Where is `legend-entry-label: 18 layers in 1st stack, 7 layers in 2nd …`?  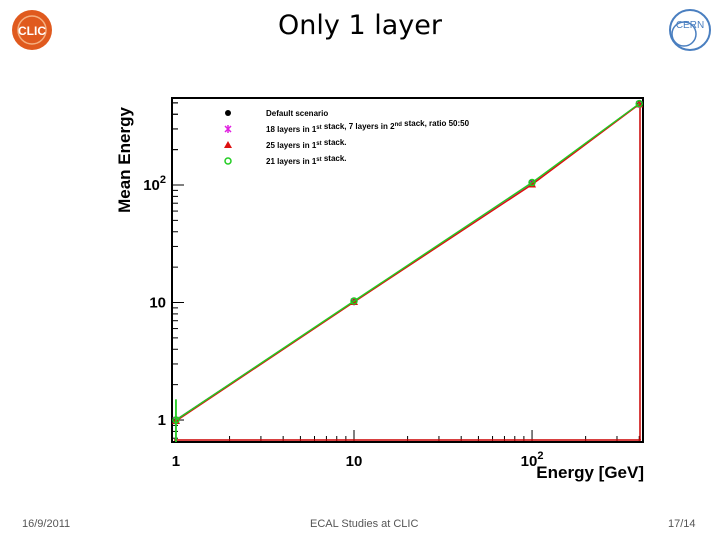
legend-entry-label: 18 layers in 1st stack, 7 layers in 2nd … is located at coordinates (368, 126).